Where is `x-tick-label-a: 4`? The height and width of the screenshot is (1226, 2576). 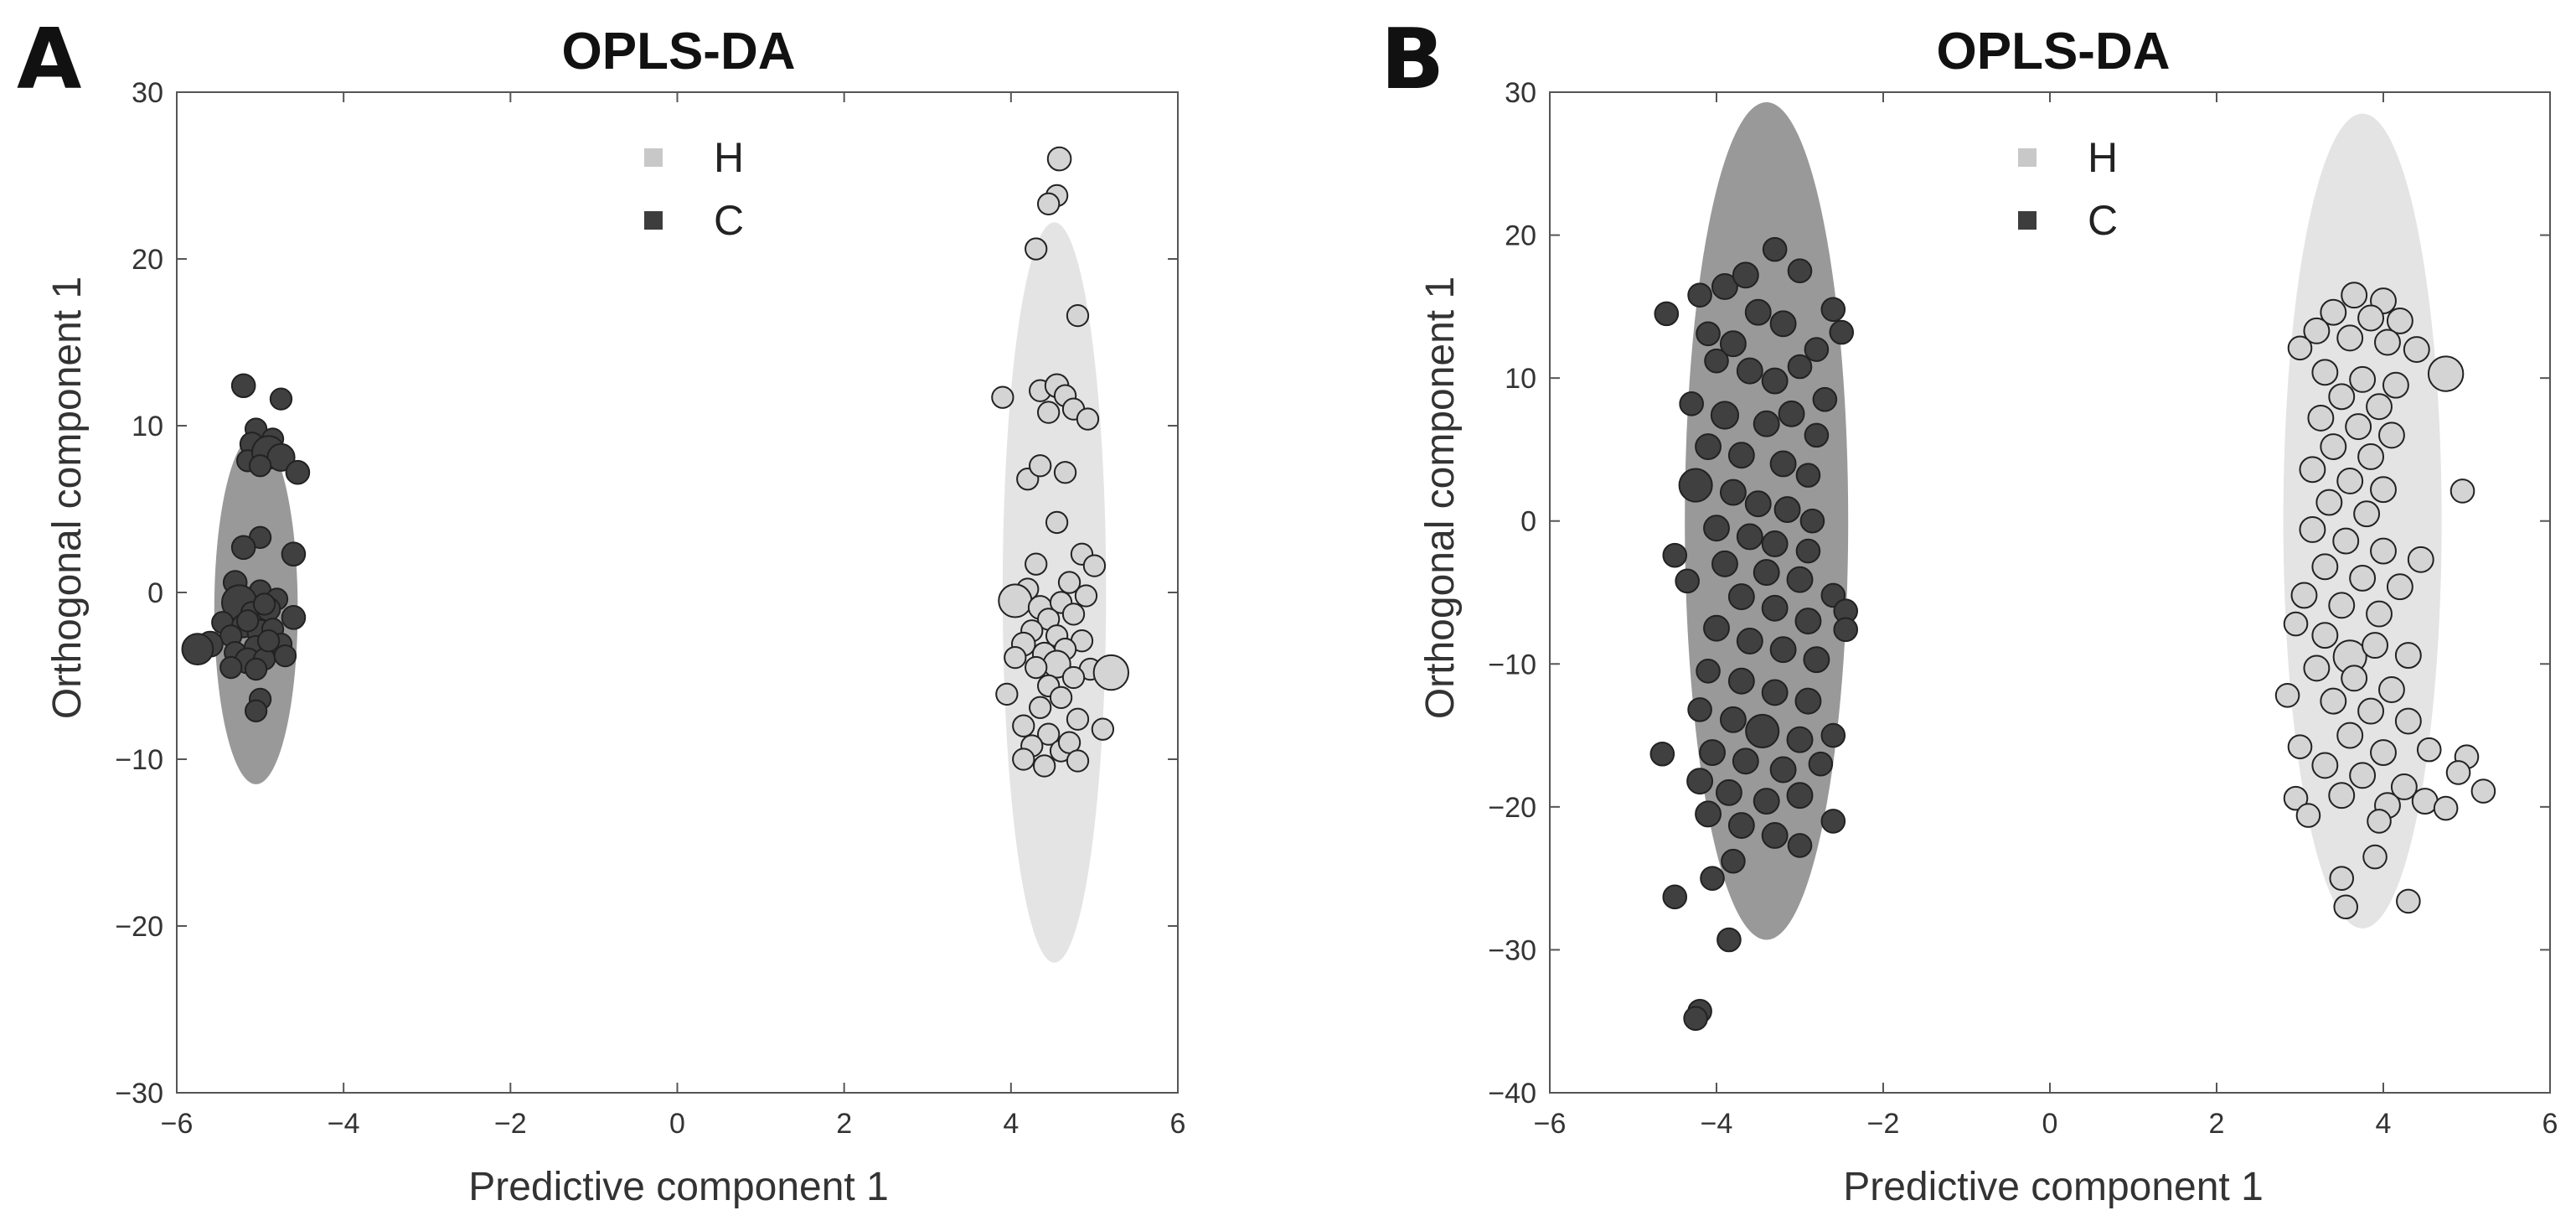
x-tick-label-a: 4 is located at coordinates (1011, 1124).